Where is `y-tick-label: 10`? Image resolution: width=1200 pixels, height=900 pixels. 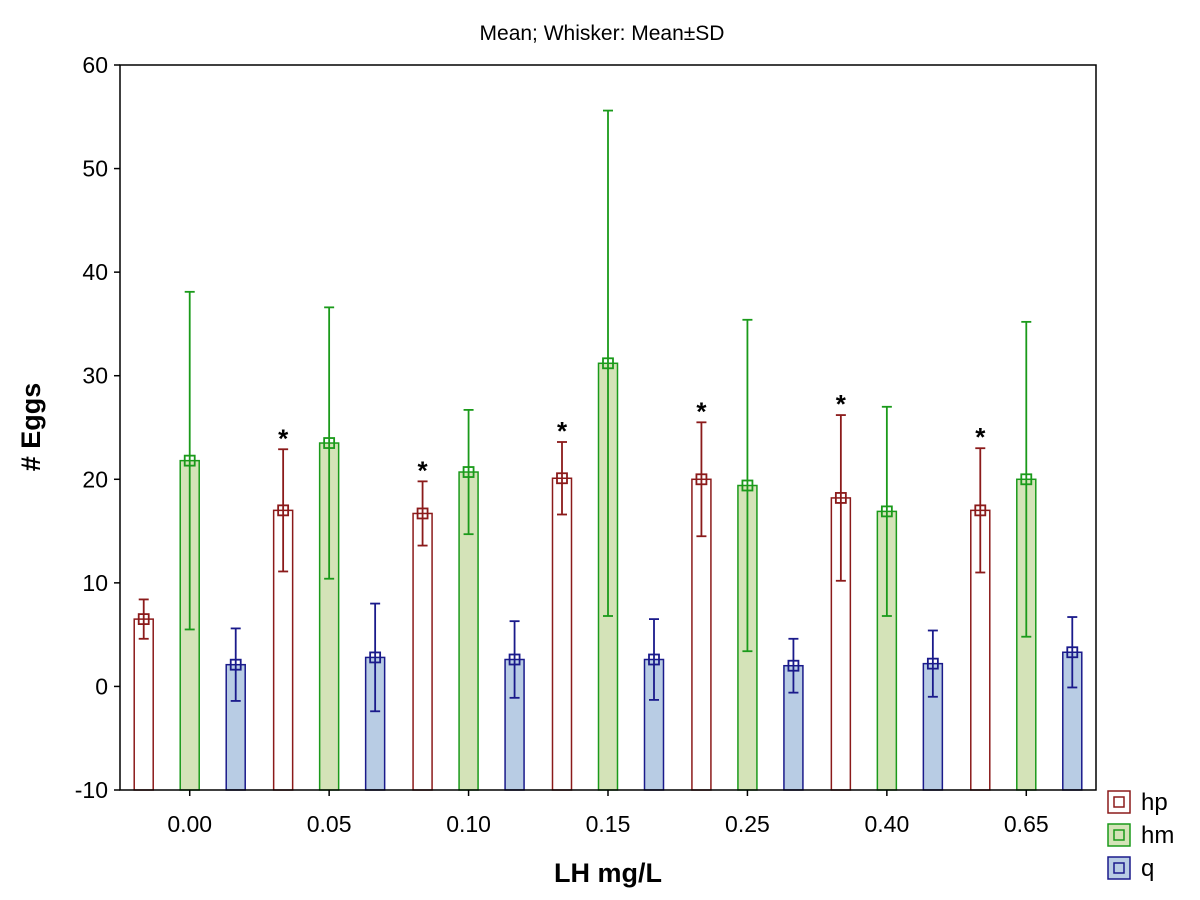
y-tick-label: 10 is located at coordinates (95, 583).